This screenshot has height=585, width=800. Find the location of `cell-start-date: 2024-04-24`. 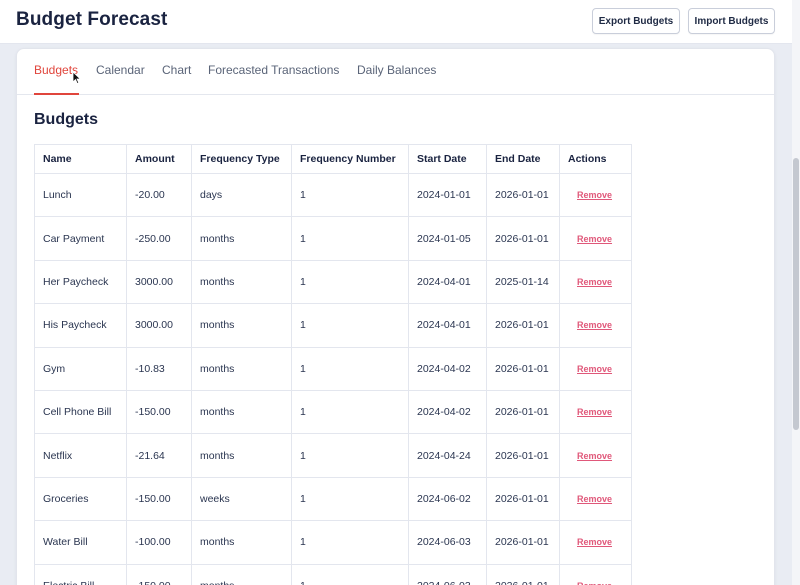

cell-start-date: 2024-04-24 is located at coordinates (447, 455).